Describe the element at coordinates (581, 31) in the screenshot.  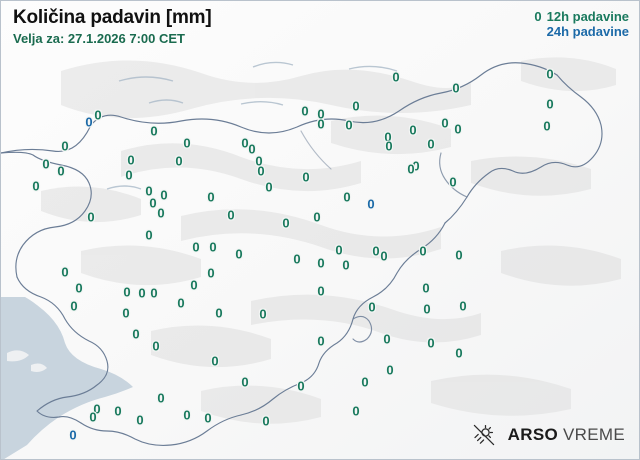
I see `legend-item-24h: 0 24h padavine` at that location.